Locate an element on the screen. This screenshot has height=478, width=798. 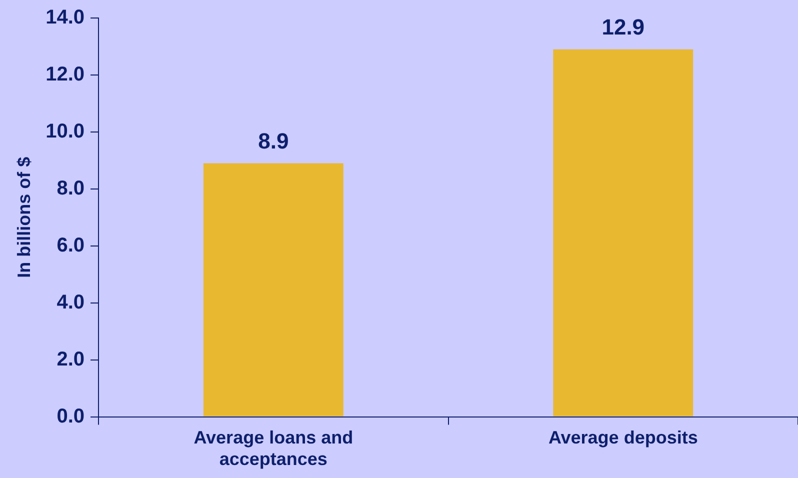
y-tick-label: 10.0 is located at coordinates (65, 131).